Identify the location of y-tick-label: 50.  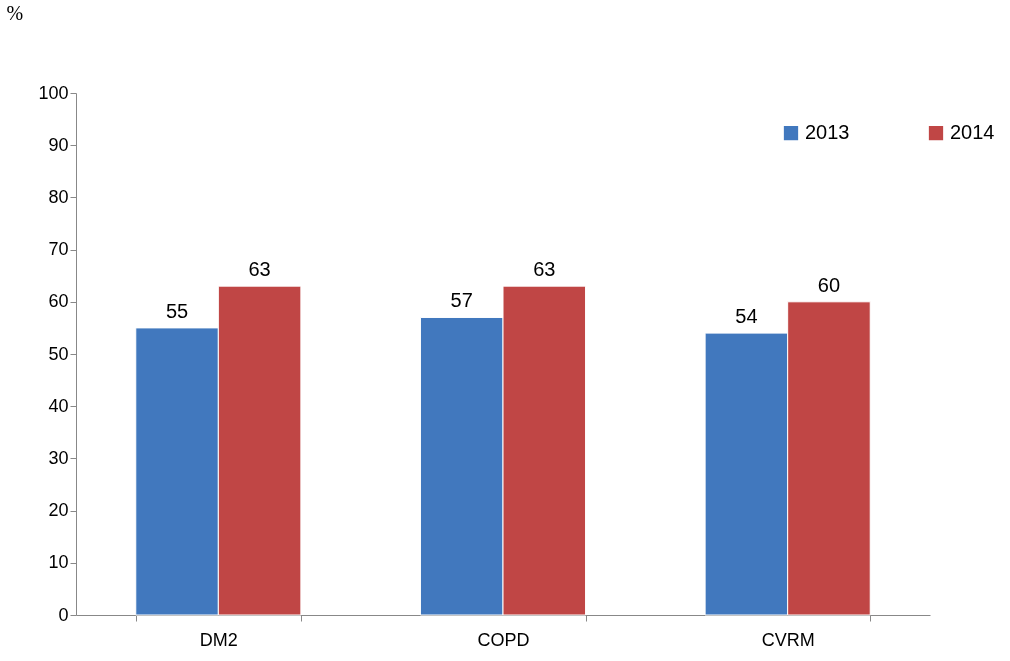
(58, 353).